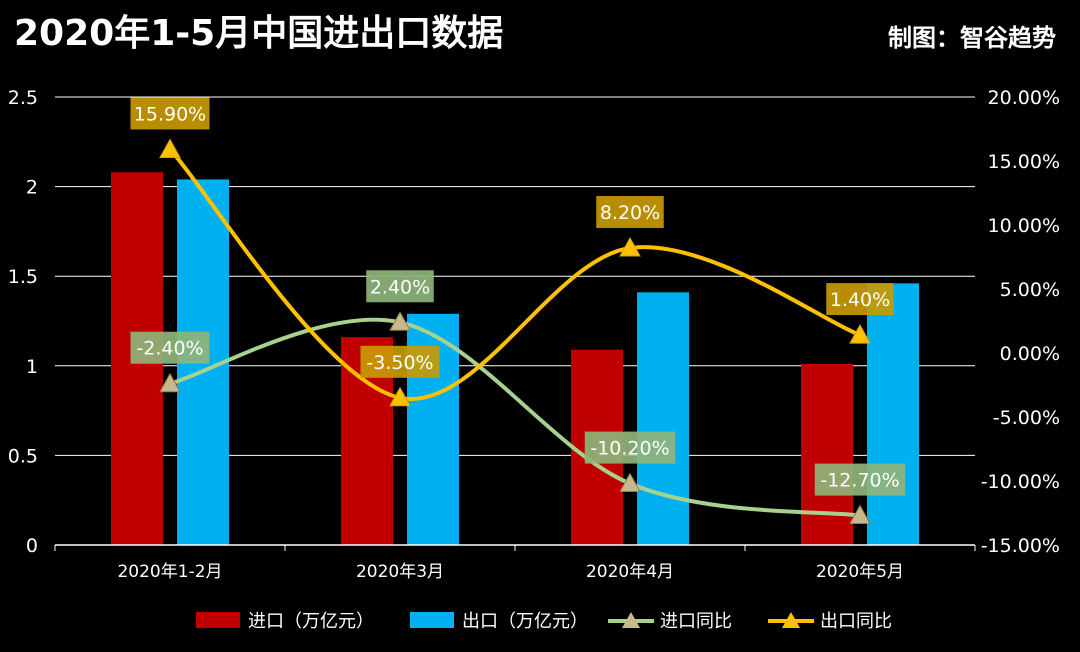  Describe the element at coordinates (972, 38) in the screenshot. I see `chart-credit: 制图：智谷趋势` at that location.